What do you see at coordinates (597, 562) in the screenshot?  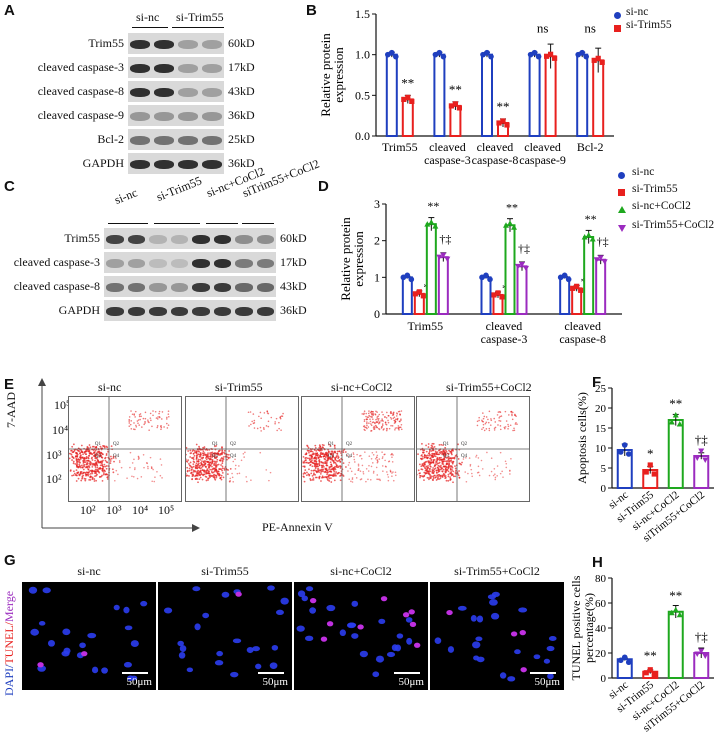 I see `panel-label-h: H` at bounding box center [597, 562].